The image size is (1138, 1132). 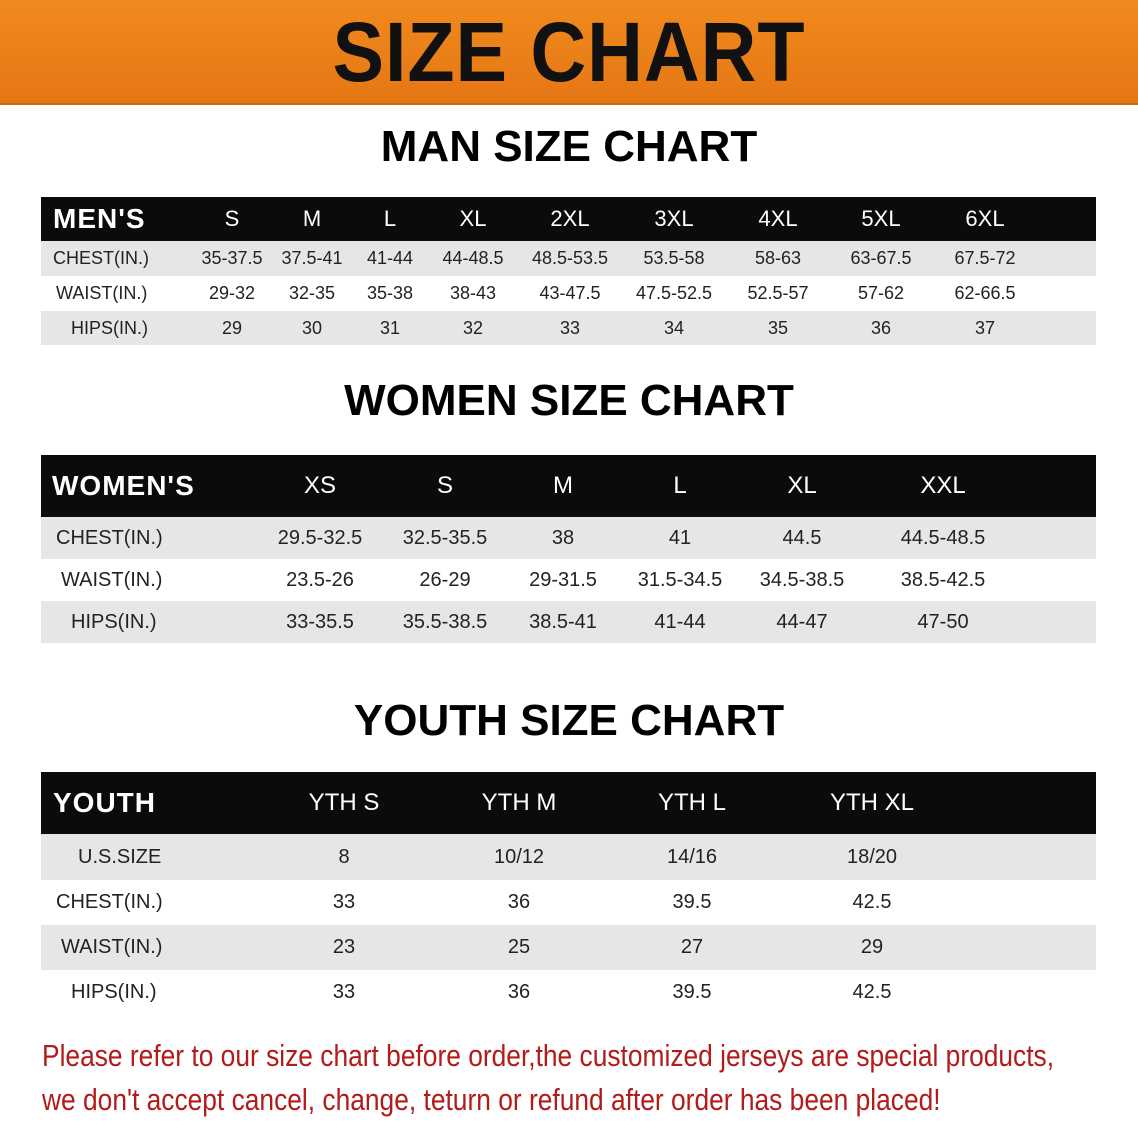 What do you see at coordinates (943, 485) in the screenshot?
I see `size-header: XXL` at bounding box center [943, 485].